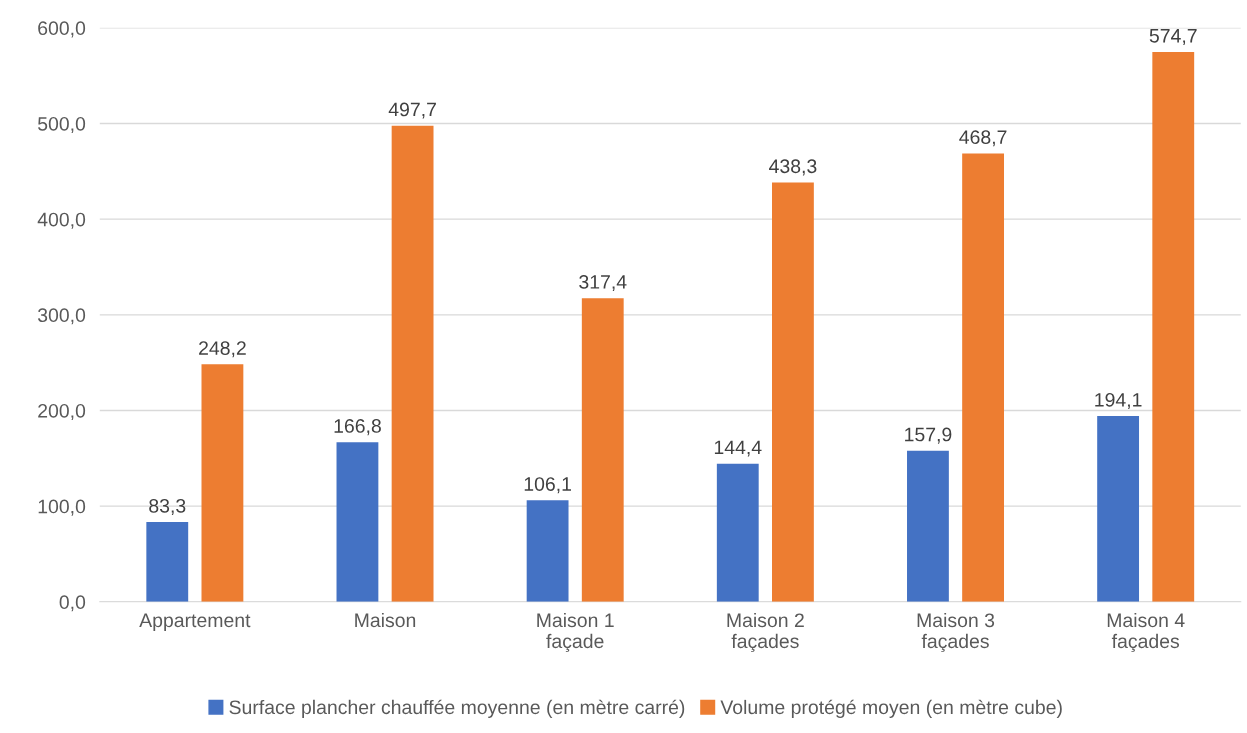  What do you see at coordinates (457, 708) in the screenshot?
I see `legend-label: Surface plancher chauffée moyenne (en mètre carré)` at bounding box center [457, 708].